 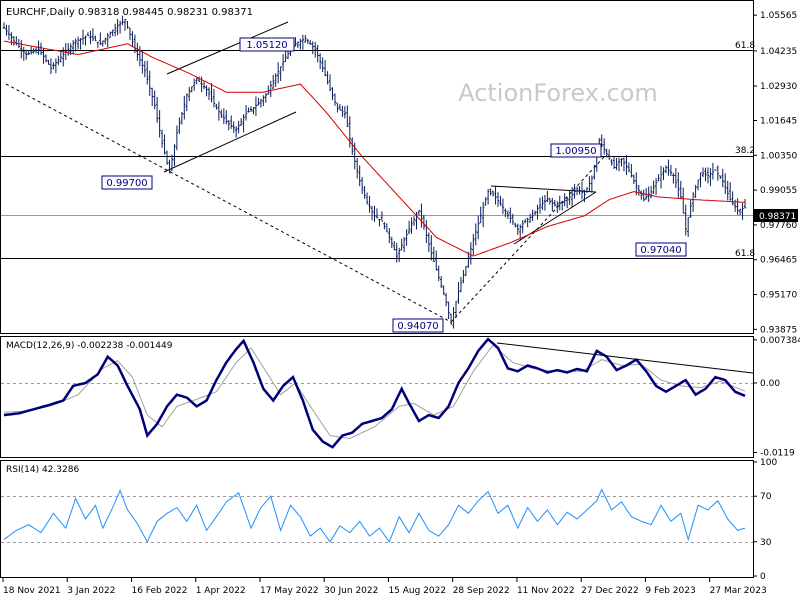 I want to click on macd-signal-line, so click(x=374, y=392).